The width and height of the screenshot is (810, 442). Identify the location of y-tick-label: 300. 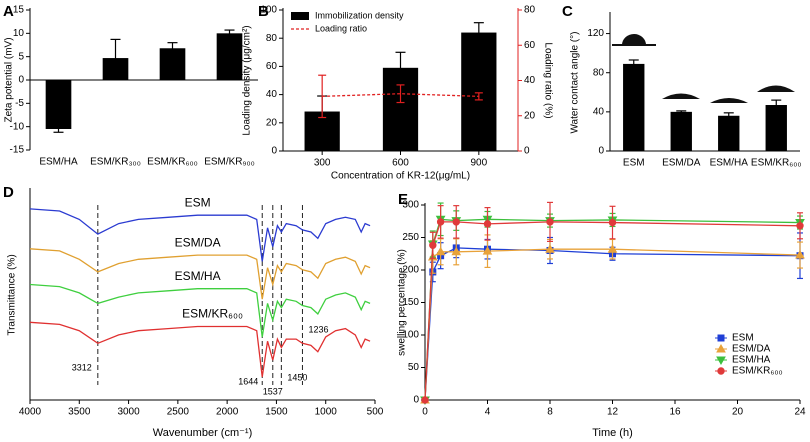
(410, 205).